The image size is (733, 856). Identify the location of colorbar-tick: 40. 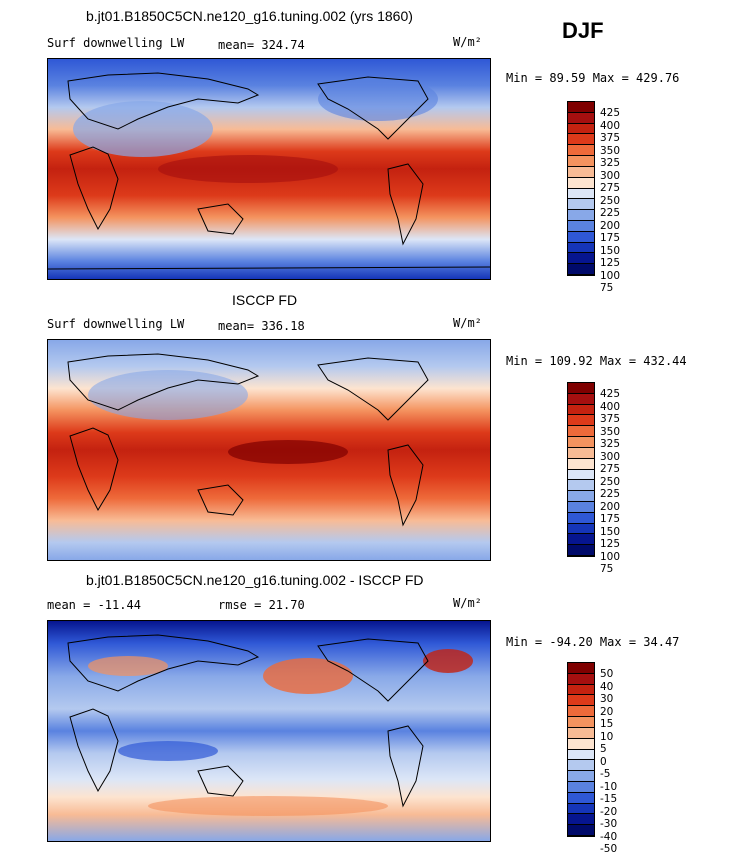
(607, 686).